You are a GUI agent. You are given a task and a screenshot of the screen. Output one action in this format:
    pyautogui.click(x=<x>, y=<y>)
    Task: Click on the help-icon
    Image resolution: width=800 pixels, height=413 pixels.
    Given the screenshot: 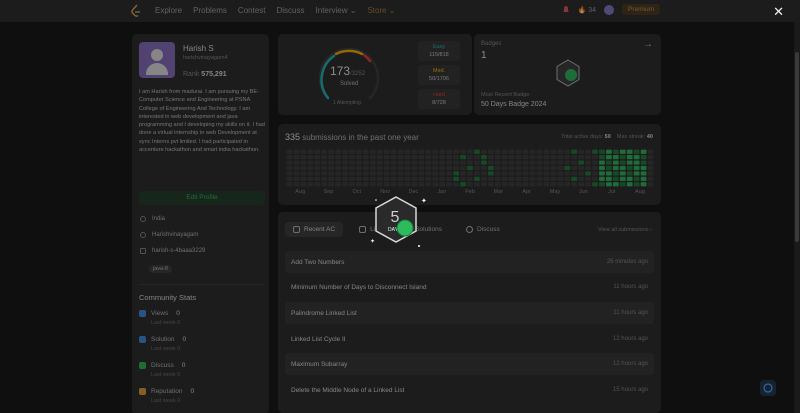 What is the action you would take?
    pyautogui.click(x=768, y=388)
    